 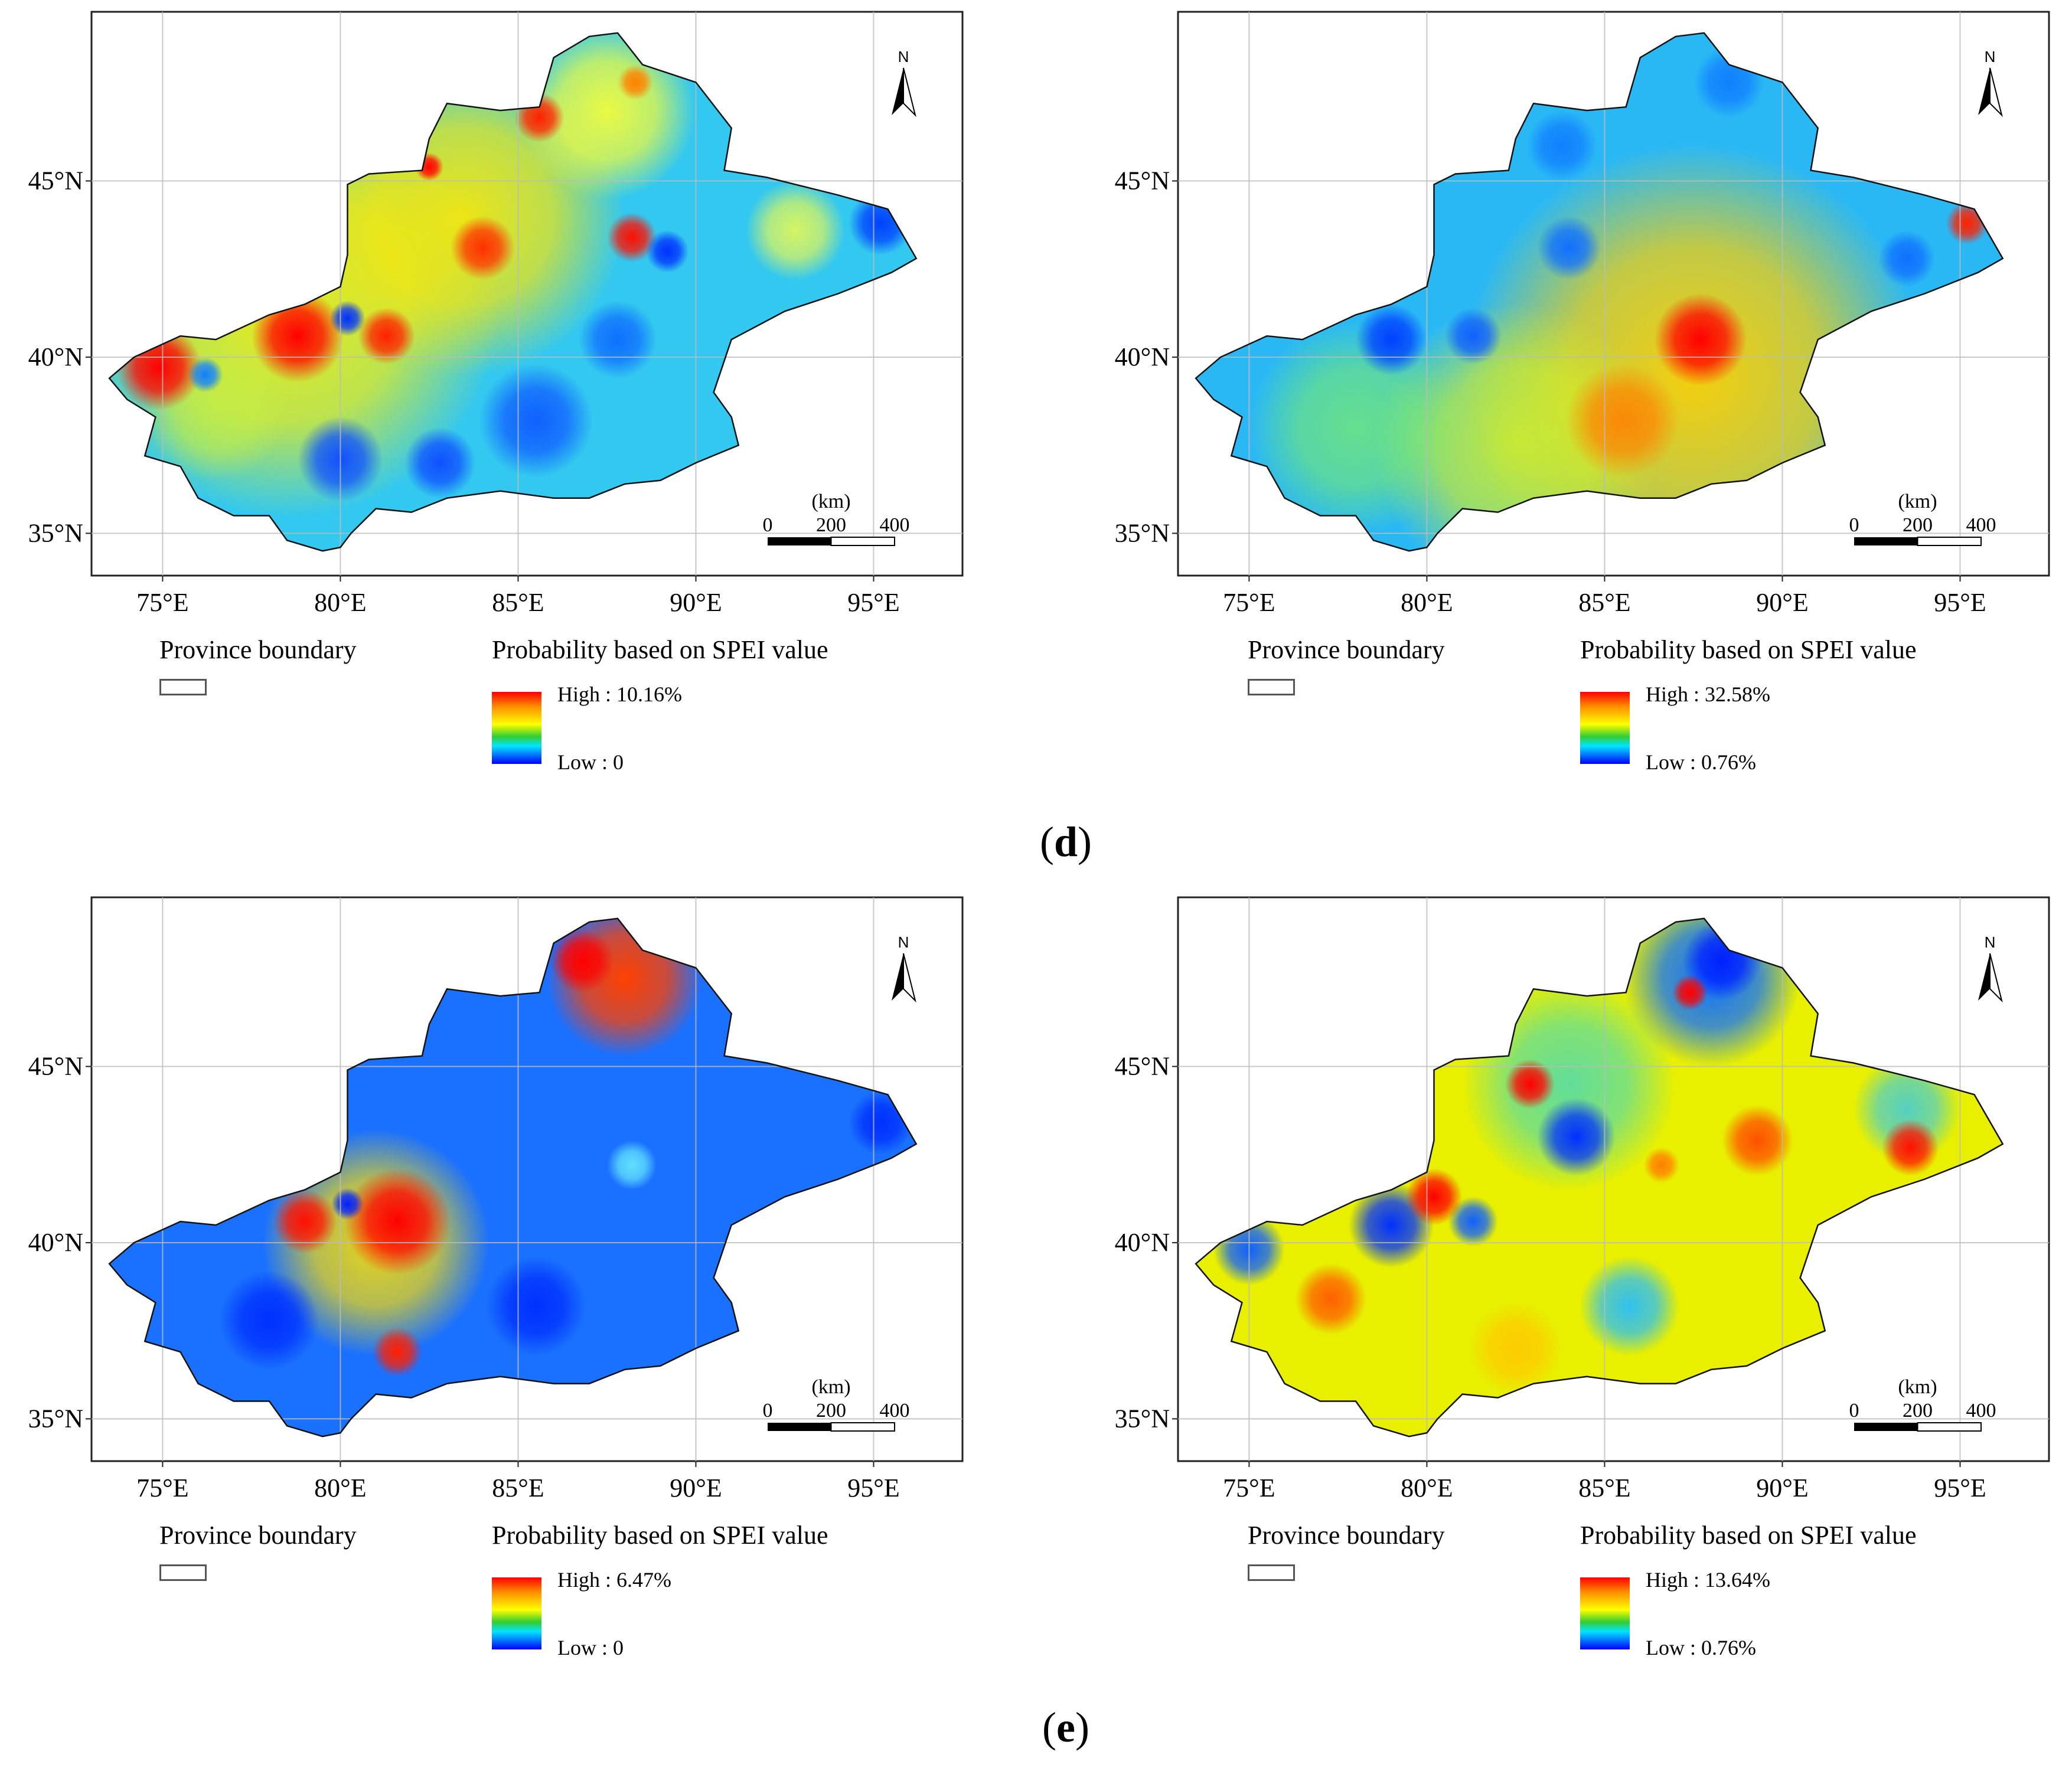 I want to click on legend-boundary-title: Province boundary, so click(x=258, y=649).